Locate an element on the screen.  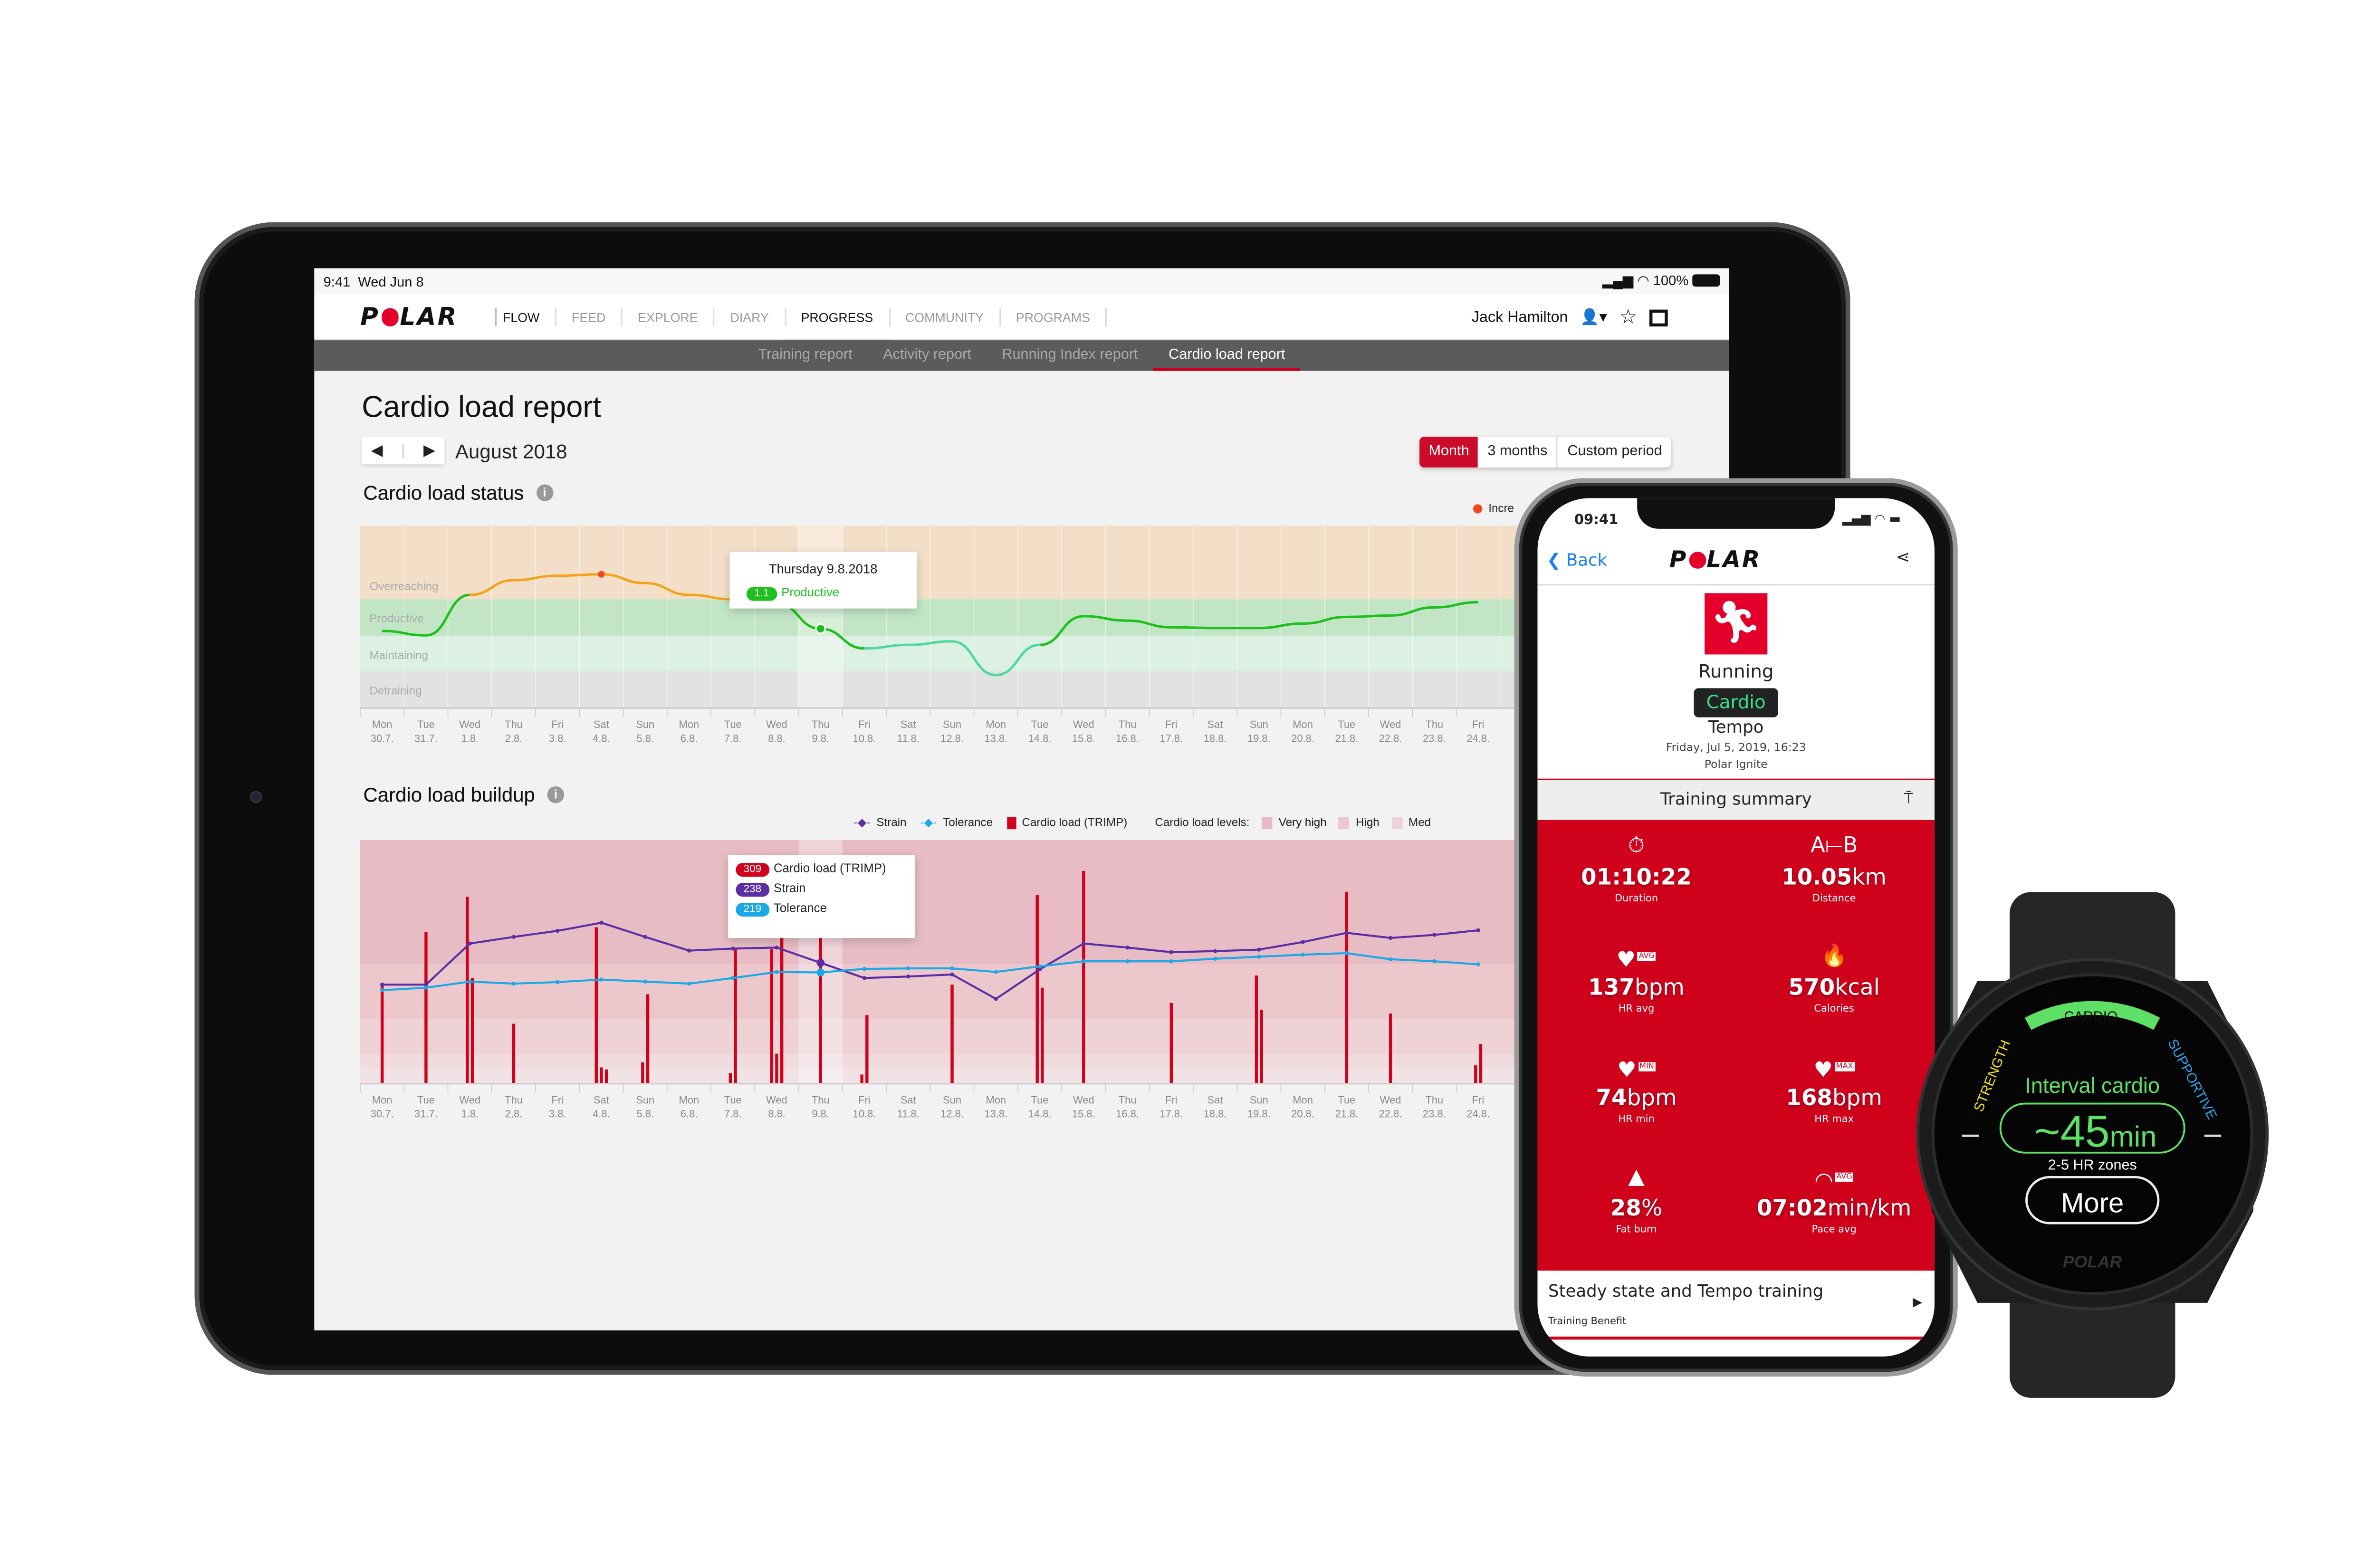
nav-community: COMMUNITY is located at coordinates (945, 318).